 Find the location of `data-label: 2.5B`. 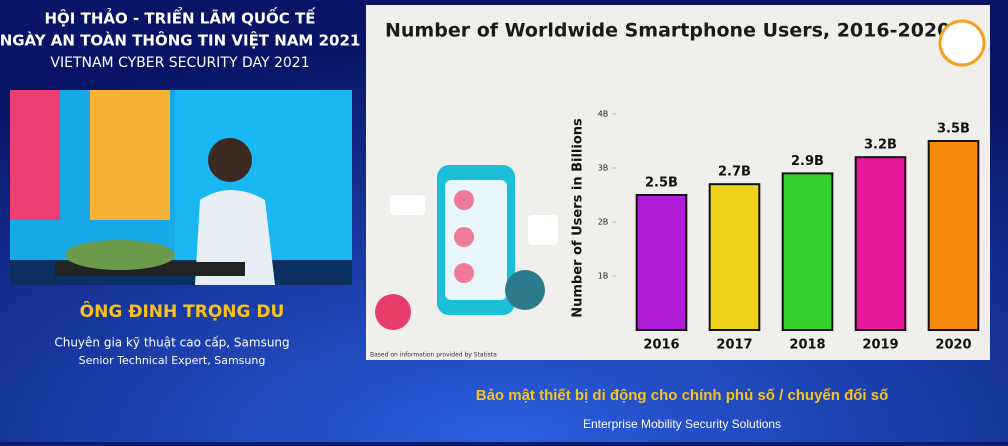

data-label: 2.5B is located at coordinates (661, 183).